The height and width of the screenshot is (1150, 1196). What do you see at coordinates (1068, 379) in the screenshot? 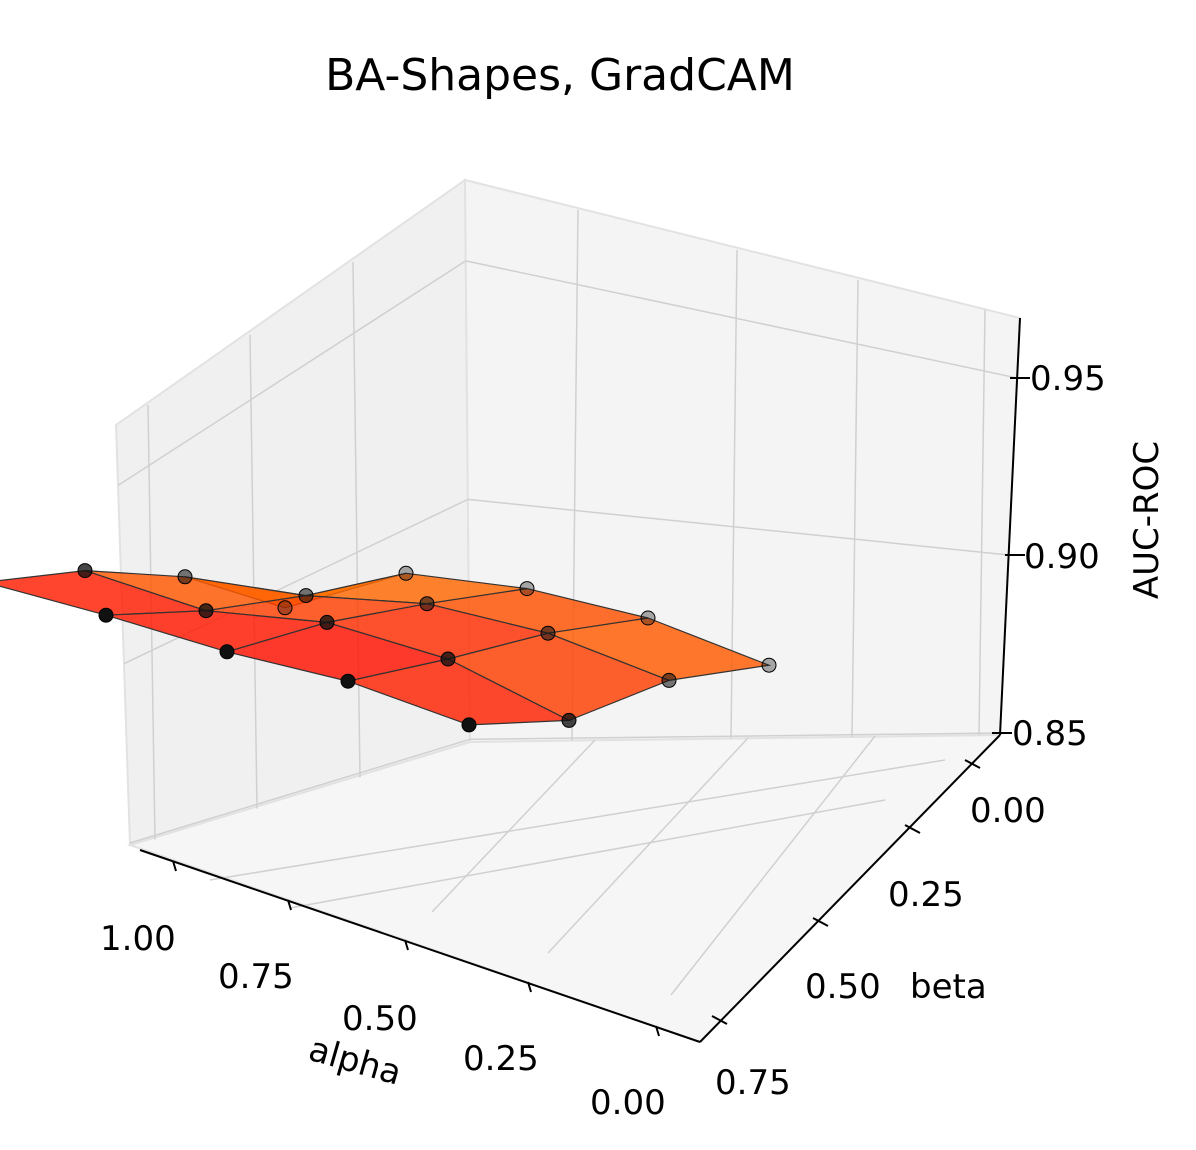
I see `z-tick-label: 0.95` at bounding box center [1068, 379].